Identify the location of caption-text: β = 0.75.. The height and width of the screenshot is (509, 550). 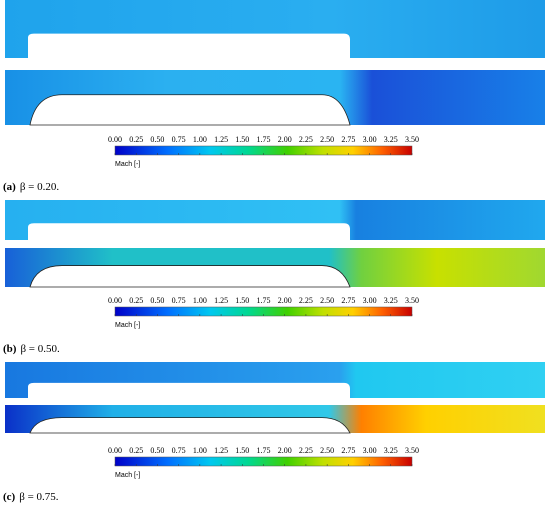
(39, 497).